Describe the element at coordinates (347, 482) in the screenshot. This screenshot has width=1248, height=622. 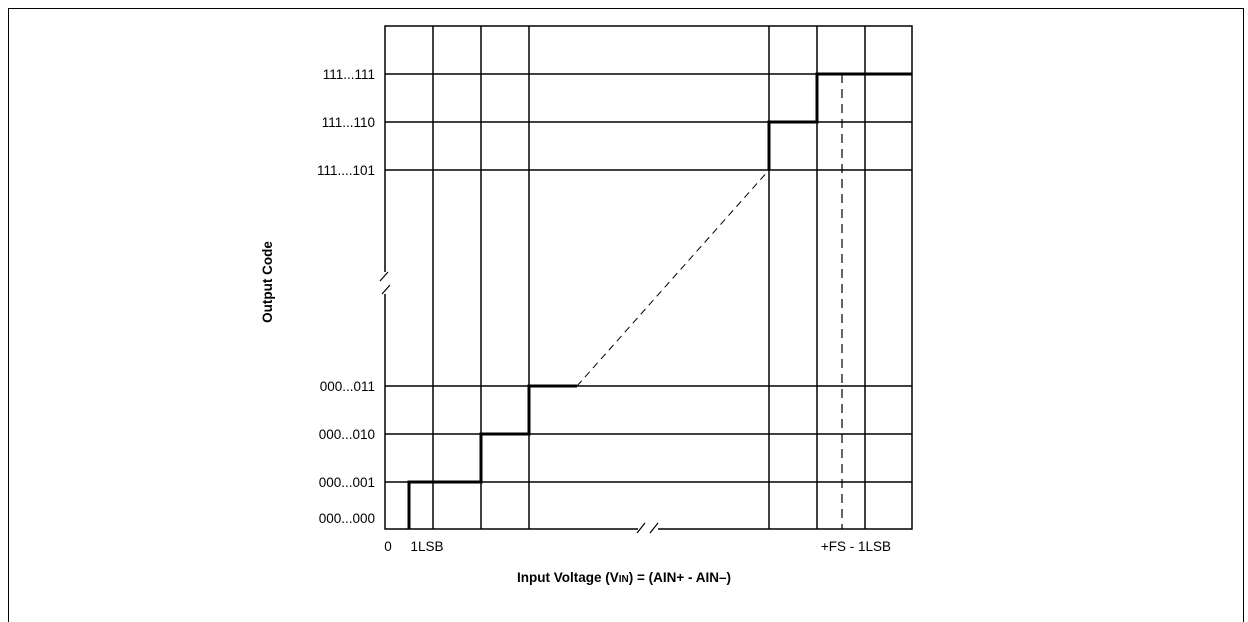
I see `y-code-label: 000...001` at that location.